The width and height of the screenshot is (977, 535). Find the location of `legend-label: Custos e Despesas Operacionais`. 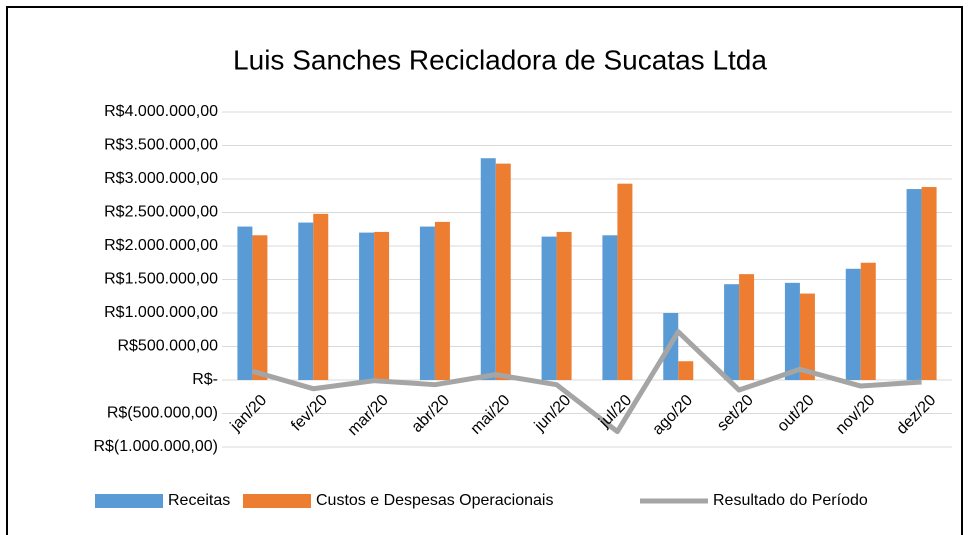

legend-label: Custos e Despesas Operacionais is located at coordinates (434, 500).